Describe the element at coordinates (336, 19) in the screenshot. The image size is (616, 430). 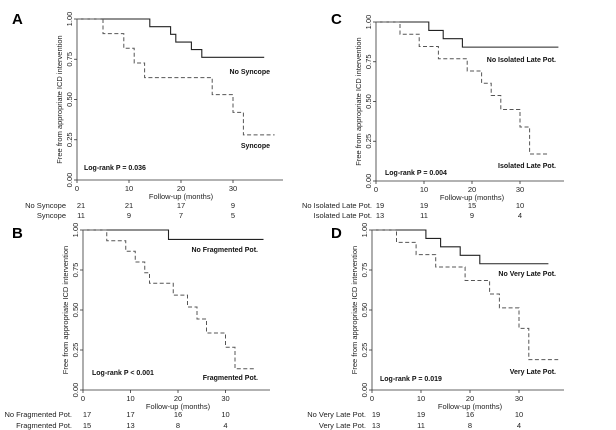
I see `panel-letter: C` at that location.